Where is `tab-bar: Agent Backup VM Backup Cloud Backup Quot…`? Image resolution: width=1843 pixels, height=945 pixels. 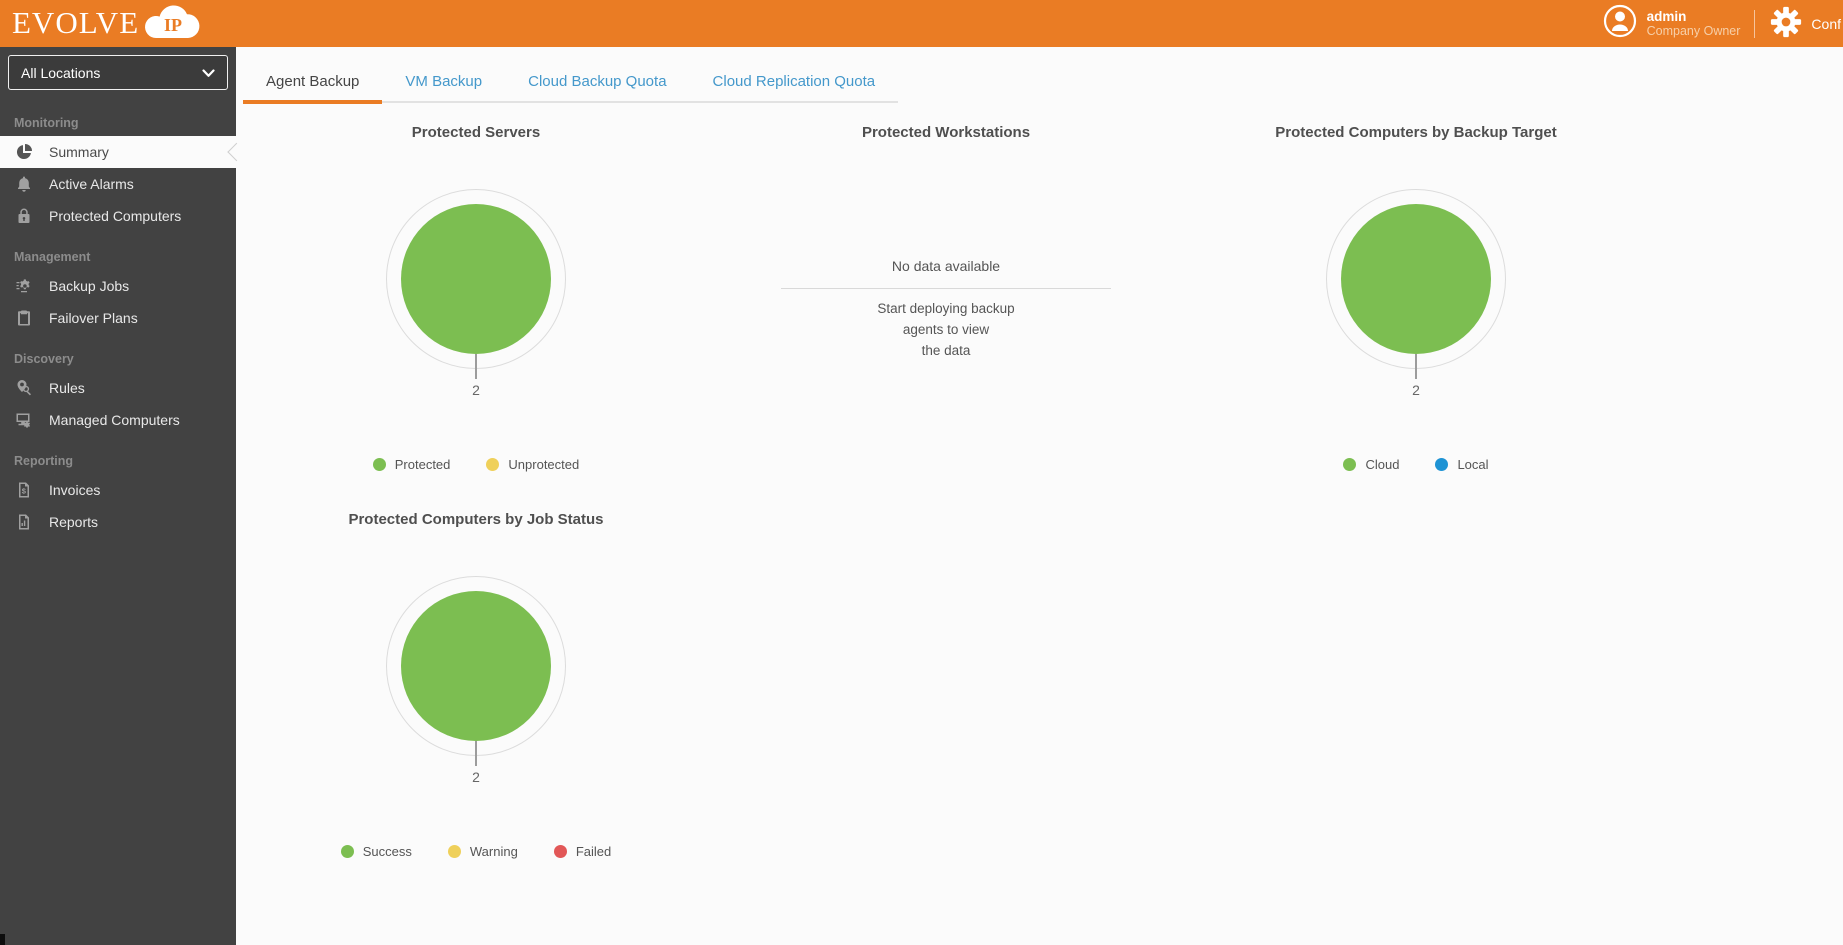 tab-bar: Agent Backup VM Backup Cloud Backup Quot… is located at coordinates (571, 83).